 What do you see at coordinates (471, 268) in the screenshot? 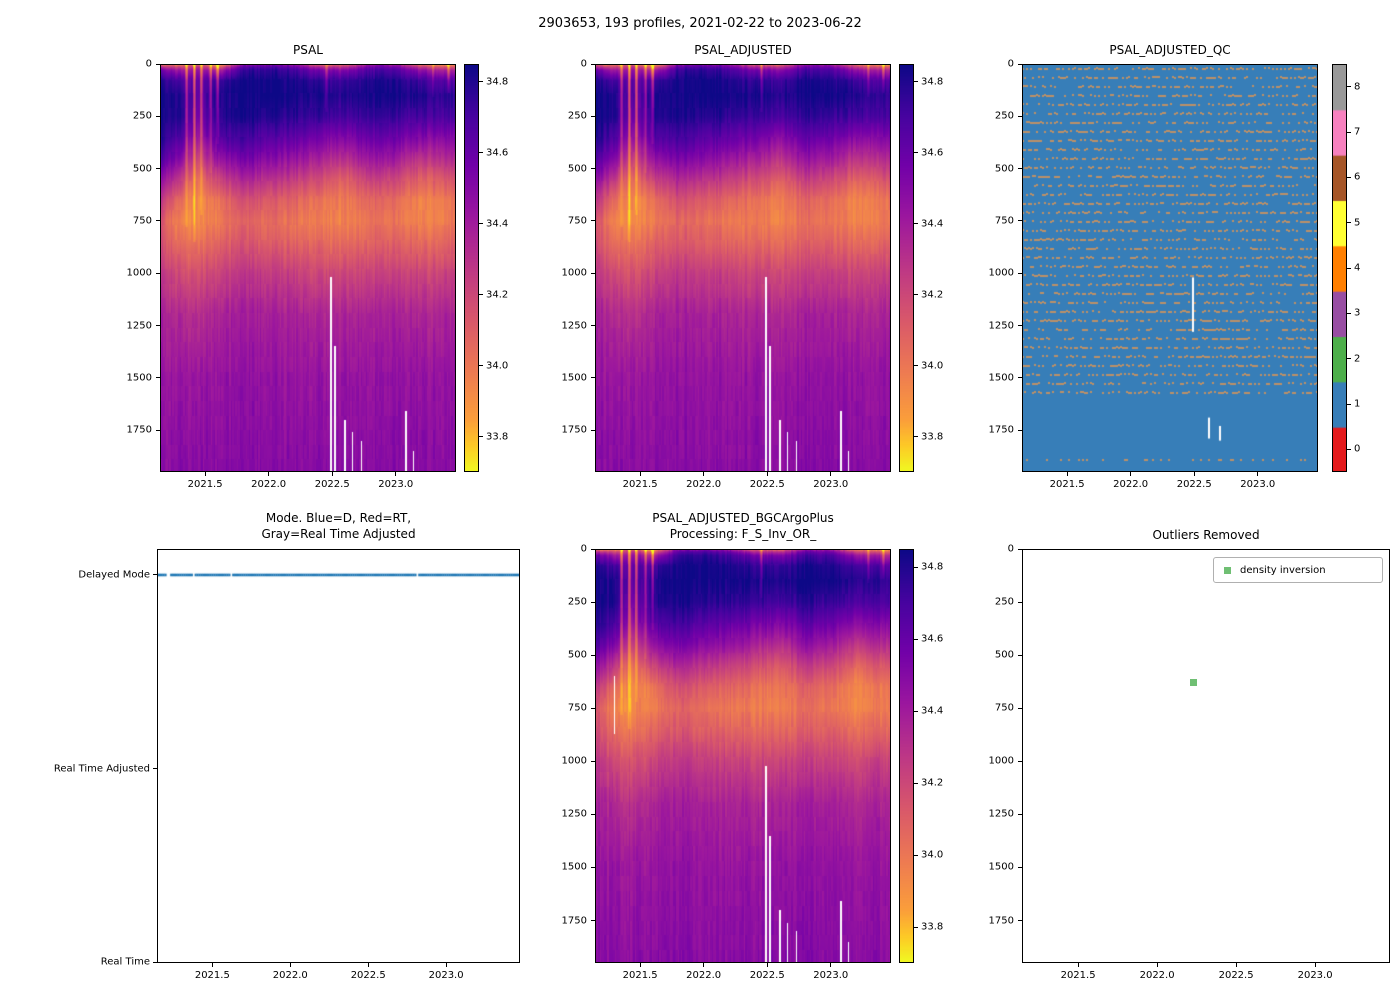
I see `psal-colorbar` at bounding box center [471, 268].